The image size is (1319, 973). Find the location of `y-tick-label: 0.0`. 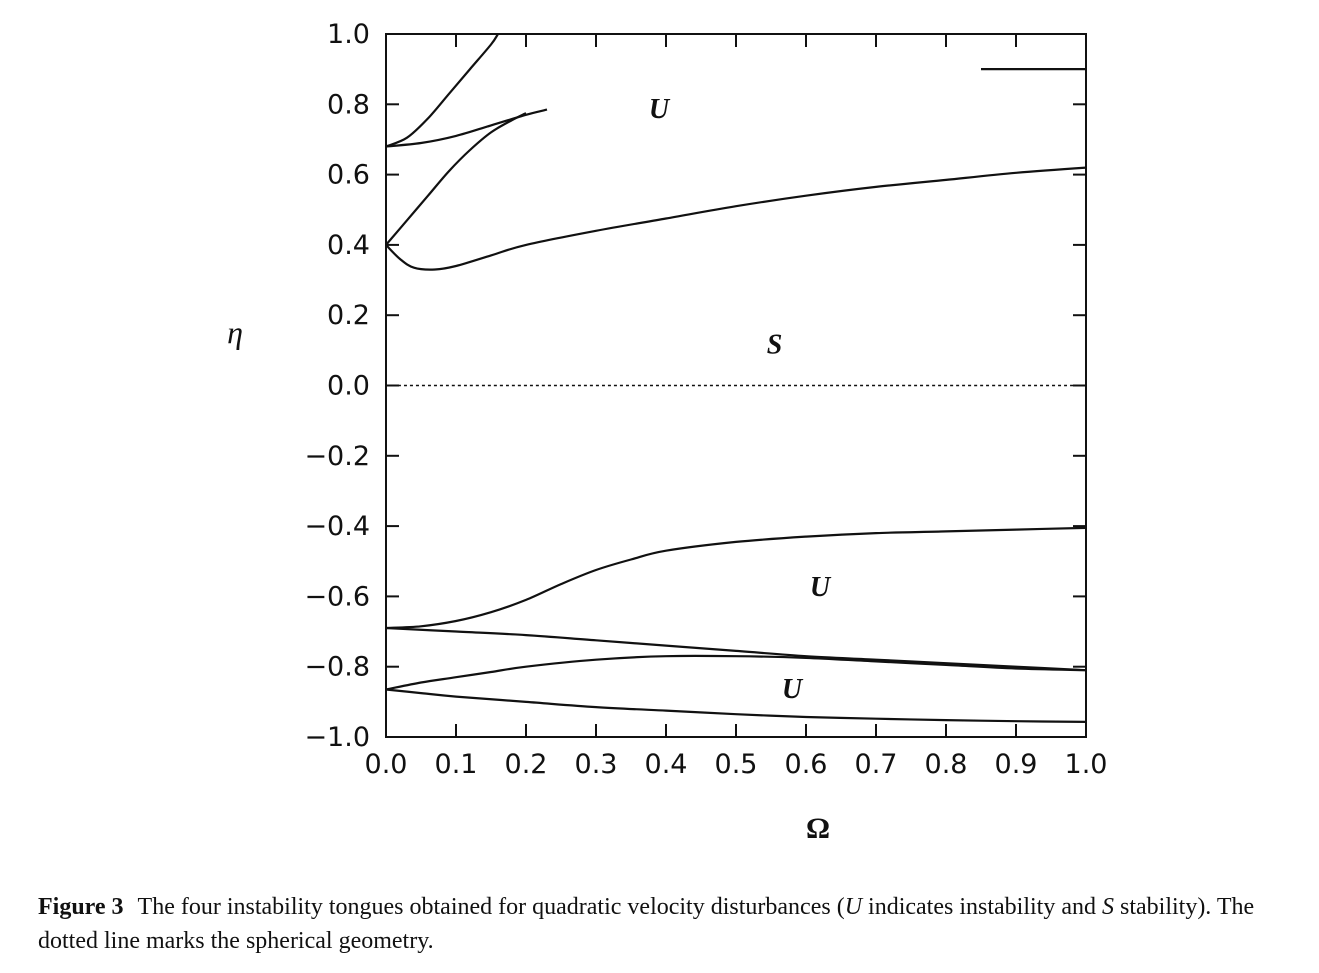

y-tick-label: 0.0 is located at coordinates (348, 386).